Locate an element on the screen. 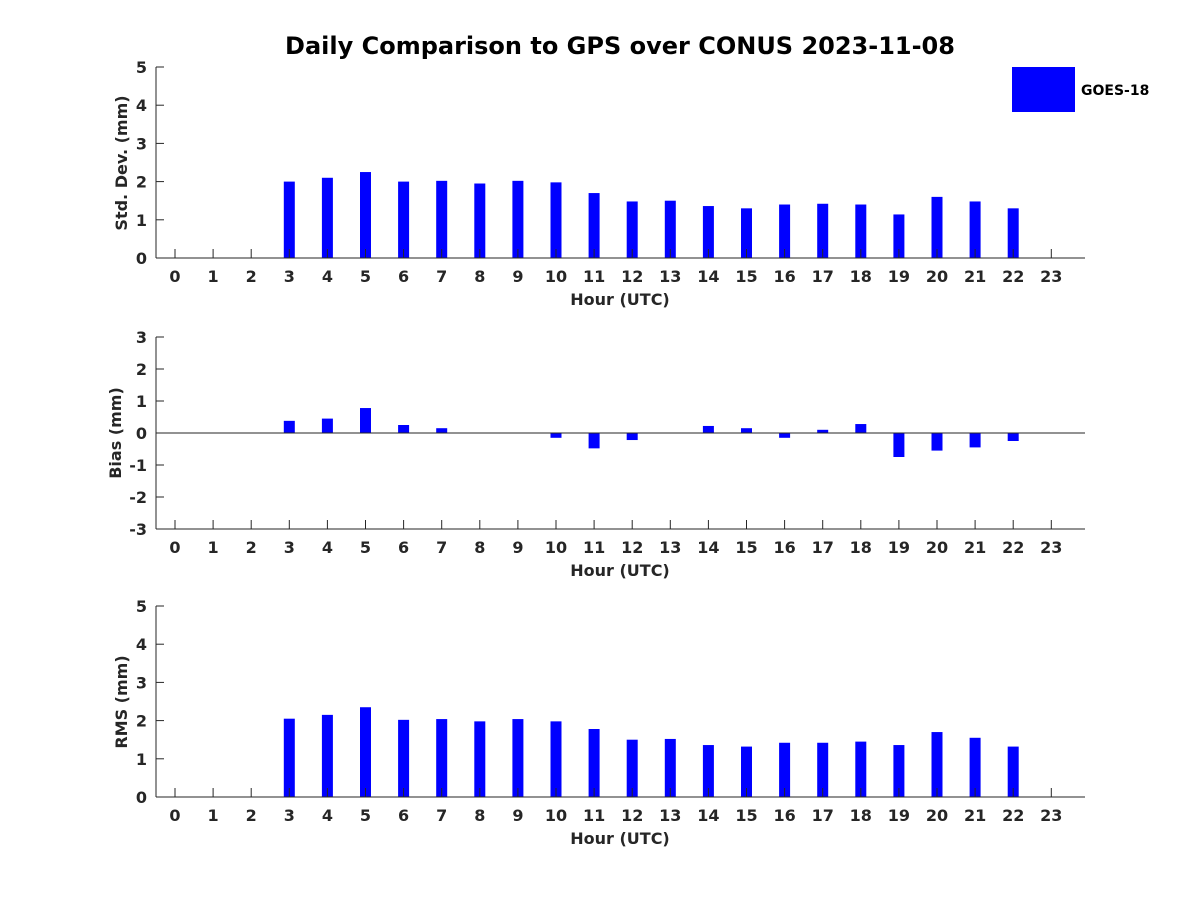  bias-x-tick-label: 5 is located at coordinates (365, 547).